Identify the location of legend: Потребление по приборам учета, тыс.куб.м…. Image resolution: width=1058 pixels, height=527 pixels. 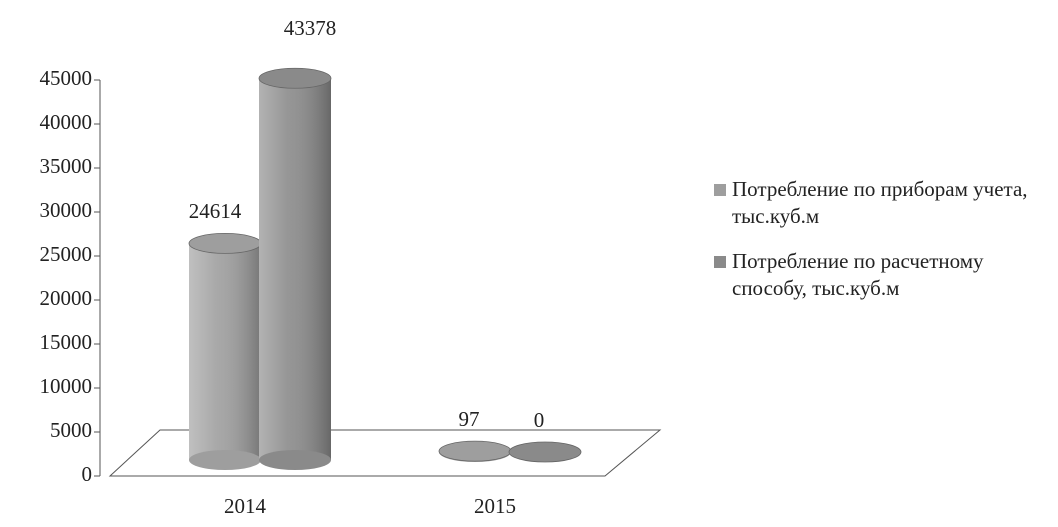
(884, 248).